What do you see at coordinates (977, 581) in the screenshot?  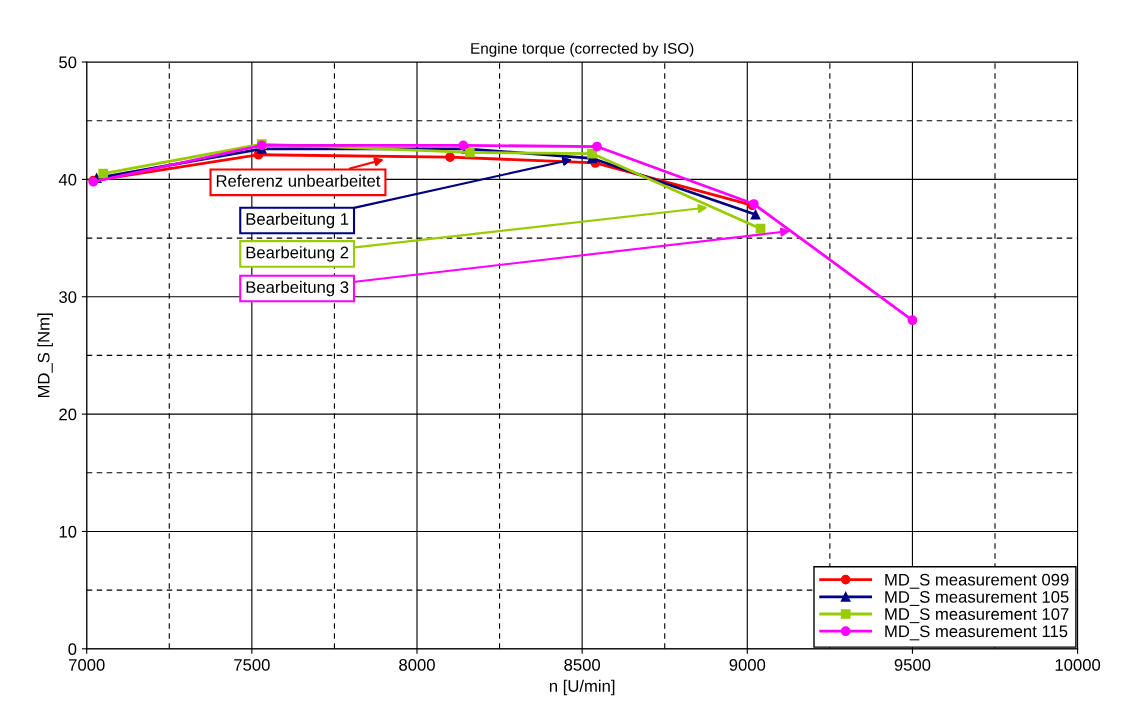 I see `legend-label: MD_S measurement 099` at bounding box center [977, 581].